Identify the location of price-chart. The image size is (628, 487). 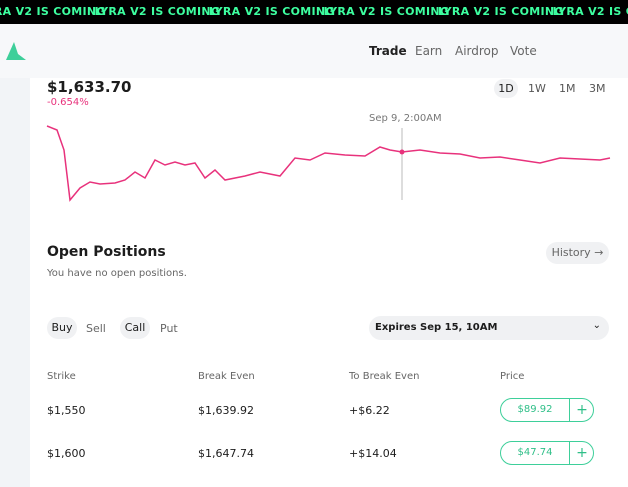
(328, 163).